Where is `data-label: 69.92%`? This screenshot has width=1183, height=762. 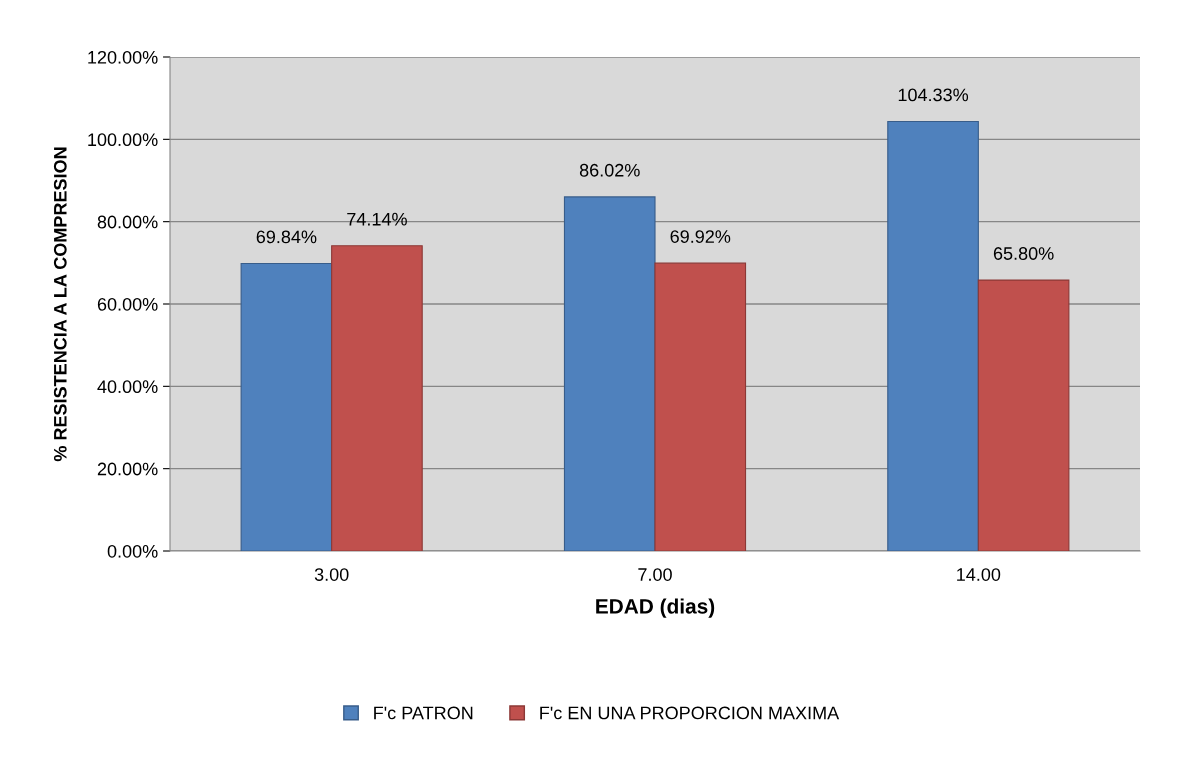
data-label: 69.92% is located at coordinates (700, 236).